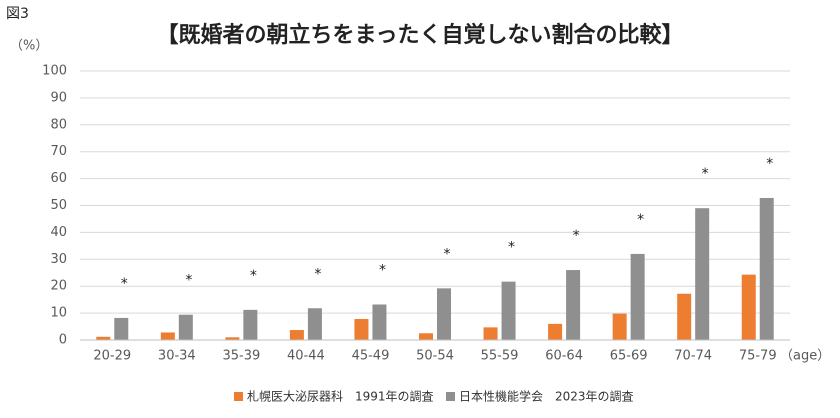  What do you see at coordinates (63, 340) in the screenshot?
I see `y-tick-label: 0` at bounding box center [63, 340].